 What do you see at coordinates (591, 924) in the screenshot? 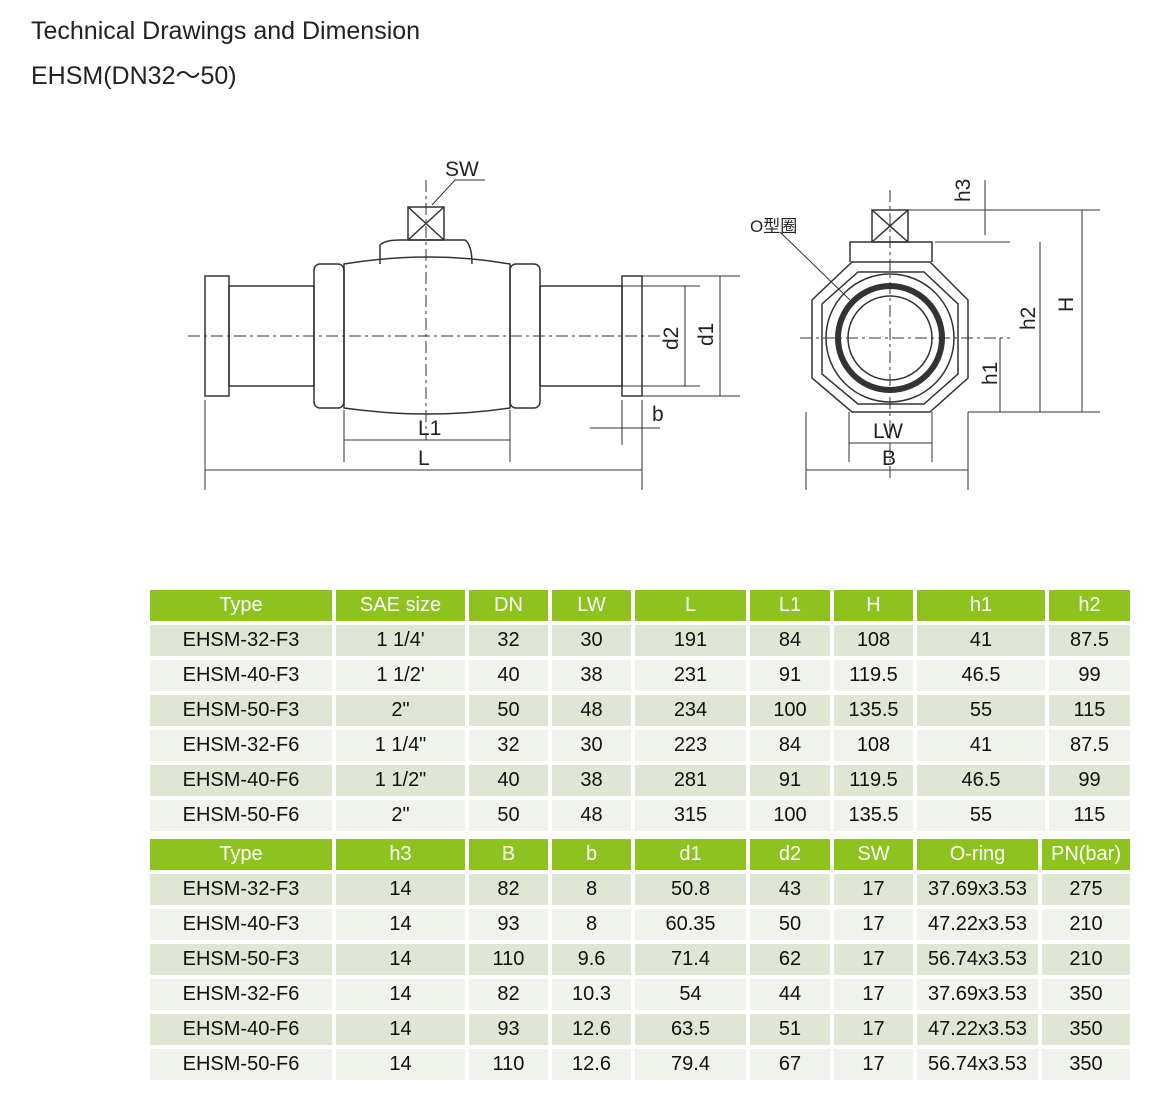
I see `table-cell: 8` at bounding box center [591, 924].